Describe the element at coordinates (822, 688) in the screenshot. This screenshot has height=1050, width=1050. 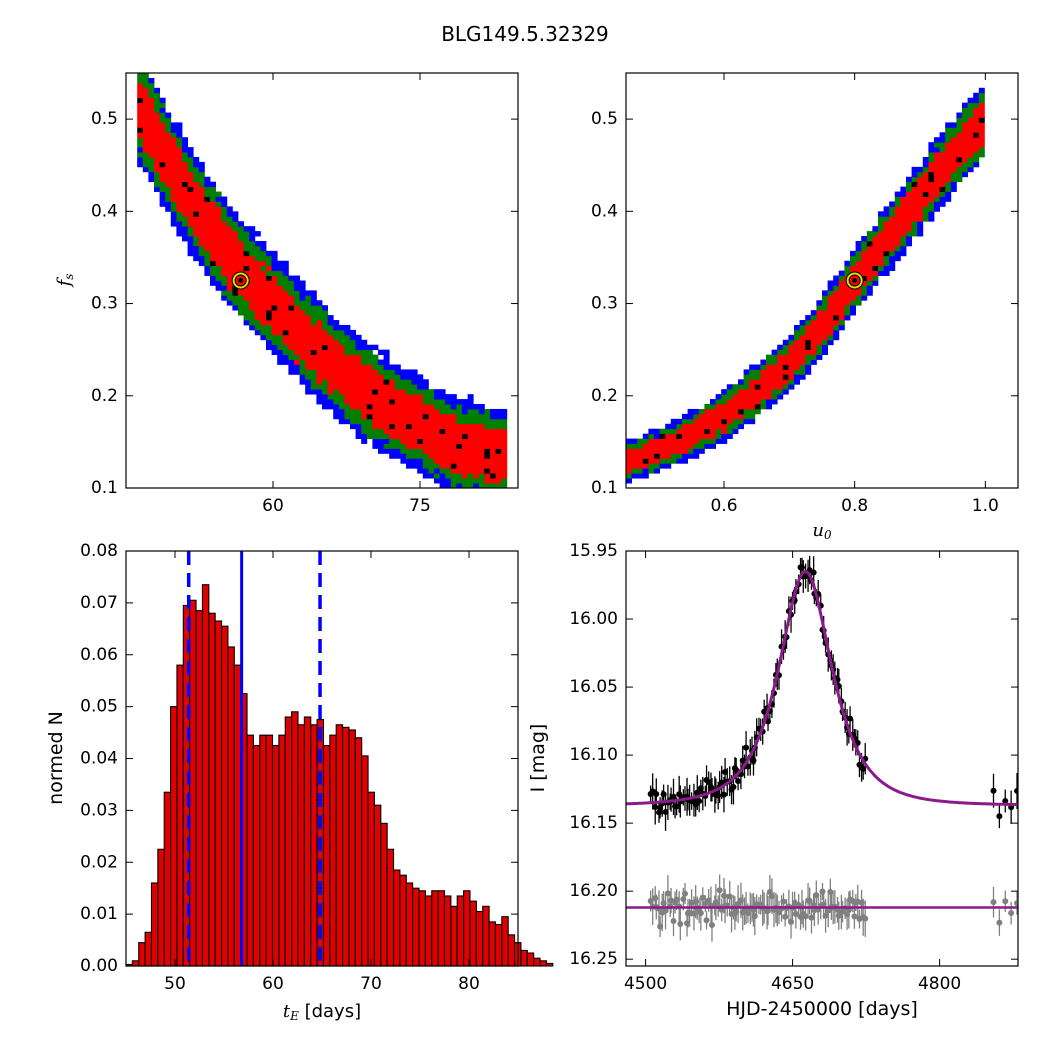
I see `model-curve` at that location.